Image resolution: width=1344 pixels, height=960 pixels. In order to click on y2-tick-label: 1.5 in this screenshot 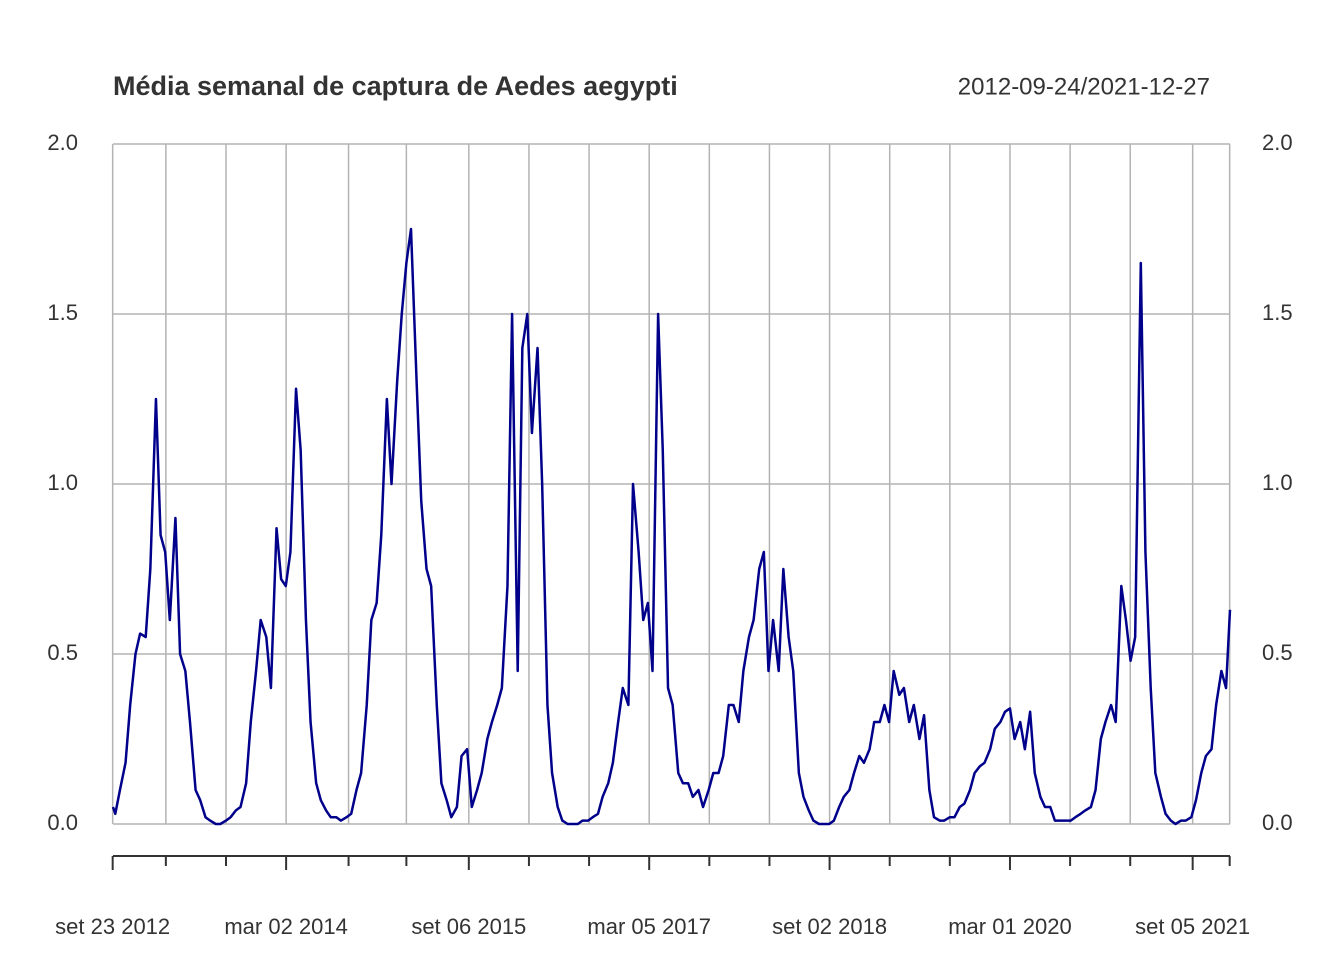, I will do `click(1277, 312)`.